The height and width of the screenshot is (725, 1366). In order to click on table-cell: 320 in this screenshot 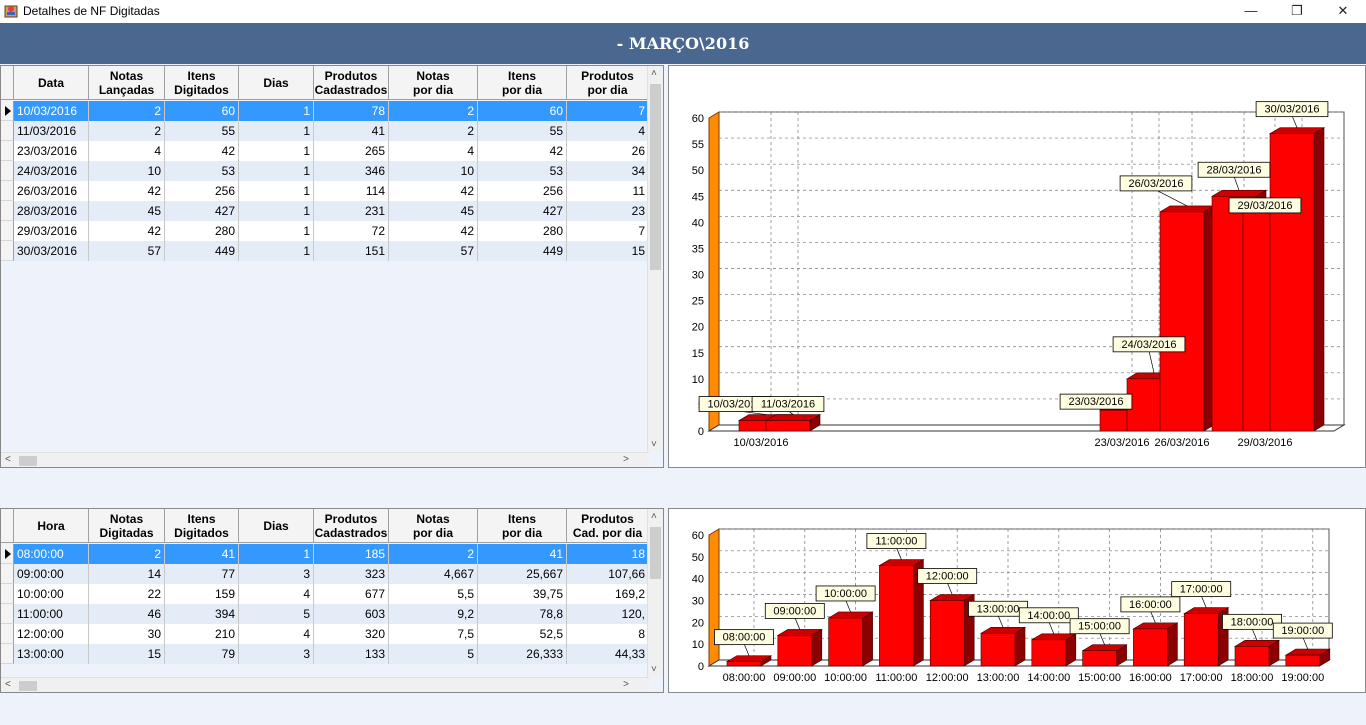, I will do `click(351, 634)`.